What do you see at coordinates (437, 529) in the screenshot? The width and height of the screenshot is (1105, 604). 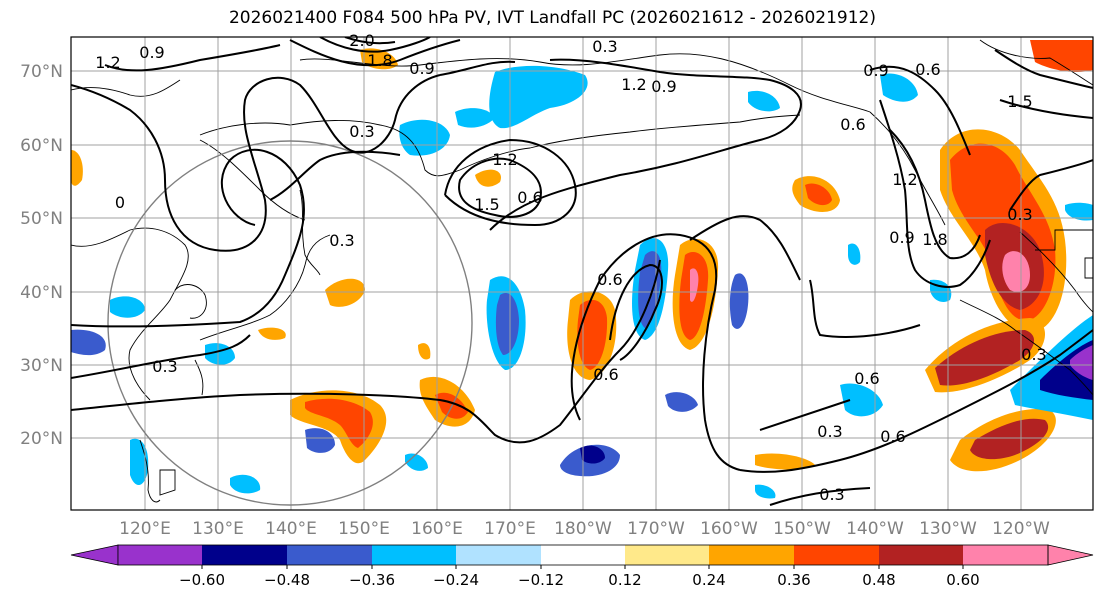 I see `longitude-label: 160°E` at bounding box center [437, 529].